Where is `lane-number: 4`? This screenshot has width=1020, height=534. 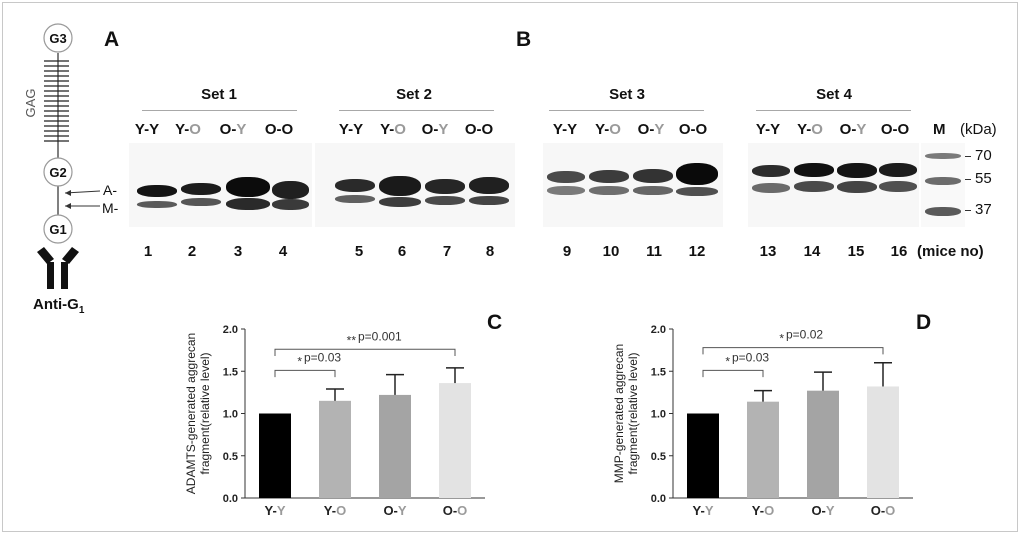
lane-number: 4 is located at coordinates (283, 251).